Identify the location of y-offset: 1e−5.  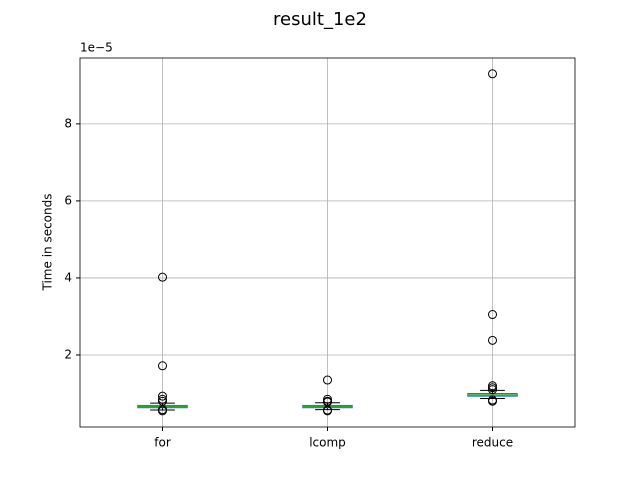
(96, 48).